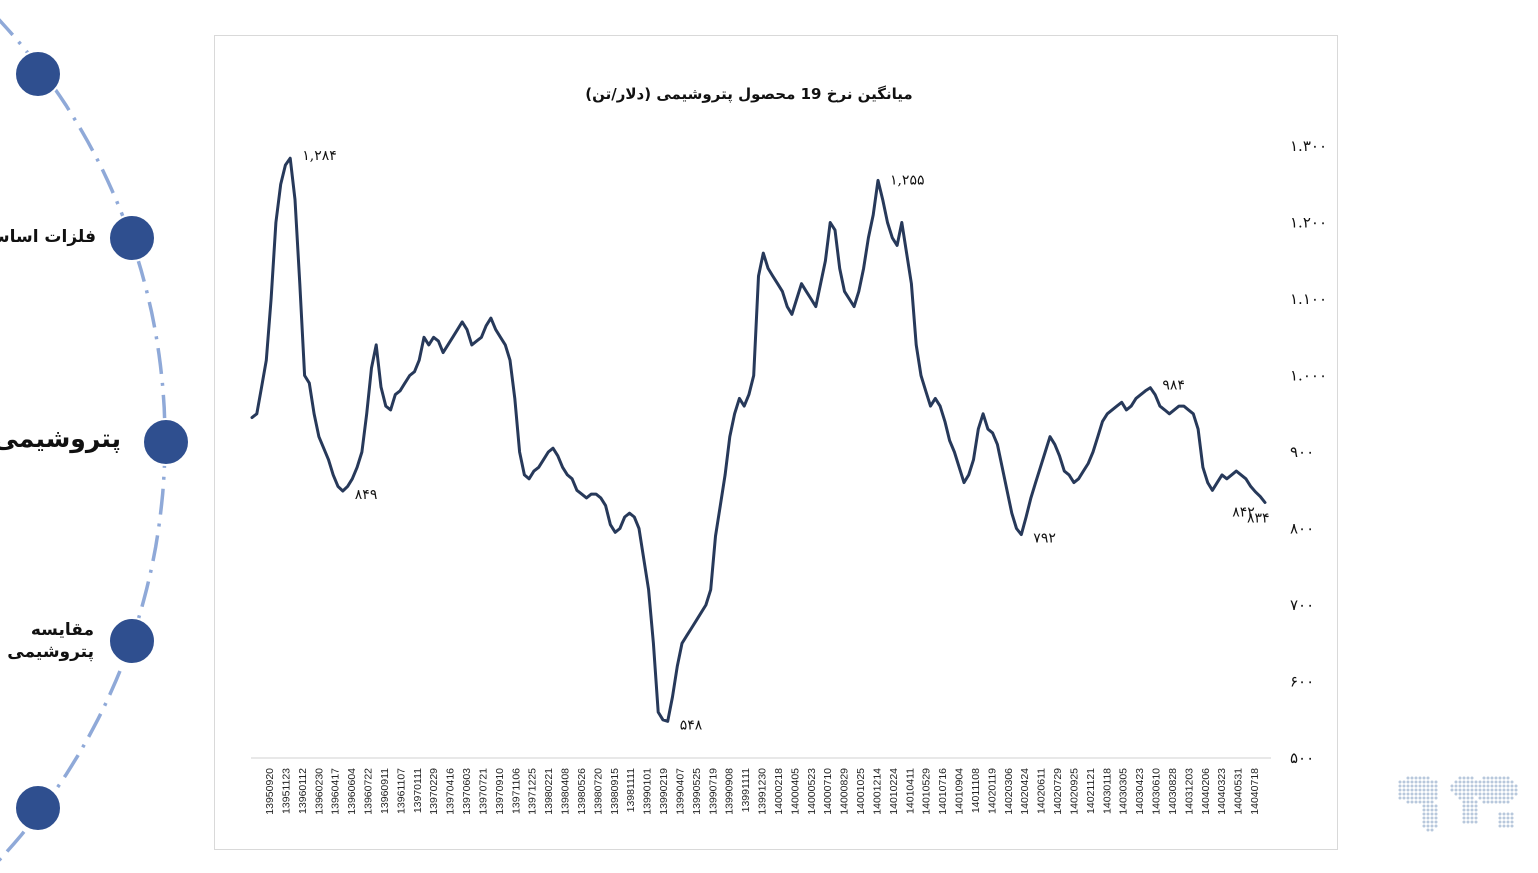 Image resolution: width=1538 pixels, height=873 pixels. I want to click on x-tick-label: 14010411, so click(910, 791).